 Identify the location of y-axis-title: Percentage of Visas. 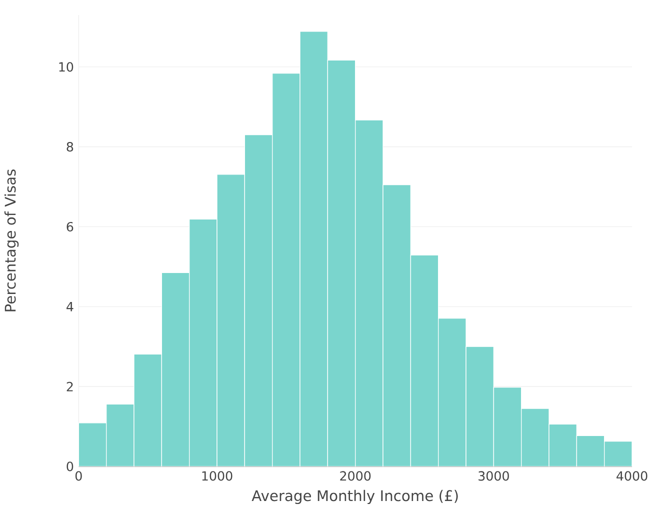
(11, 240).